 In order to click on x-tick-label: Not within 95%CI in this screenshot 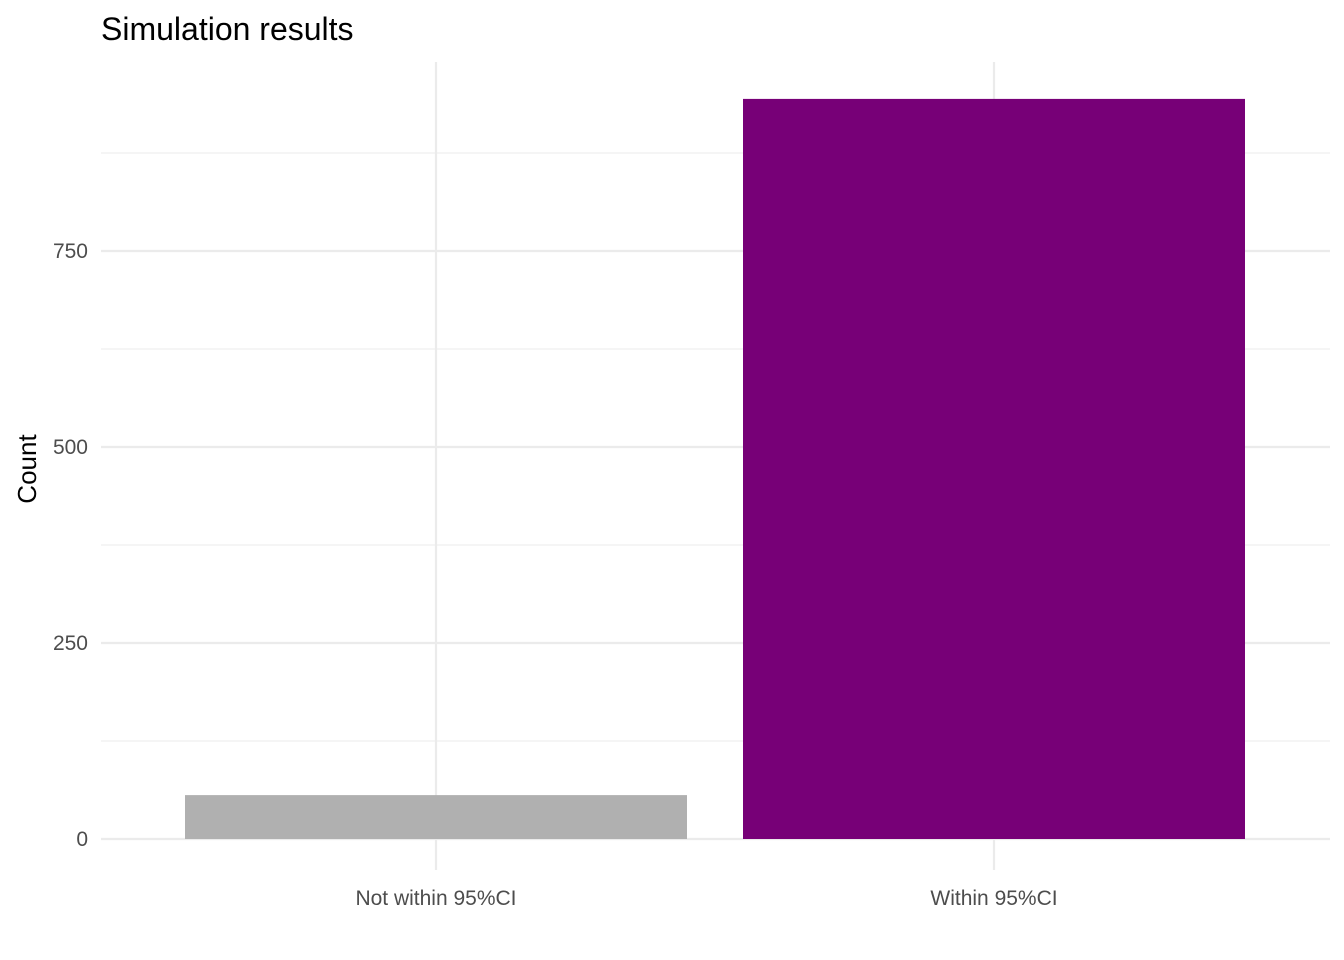, I will do `click(435, 898)`.